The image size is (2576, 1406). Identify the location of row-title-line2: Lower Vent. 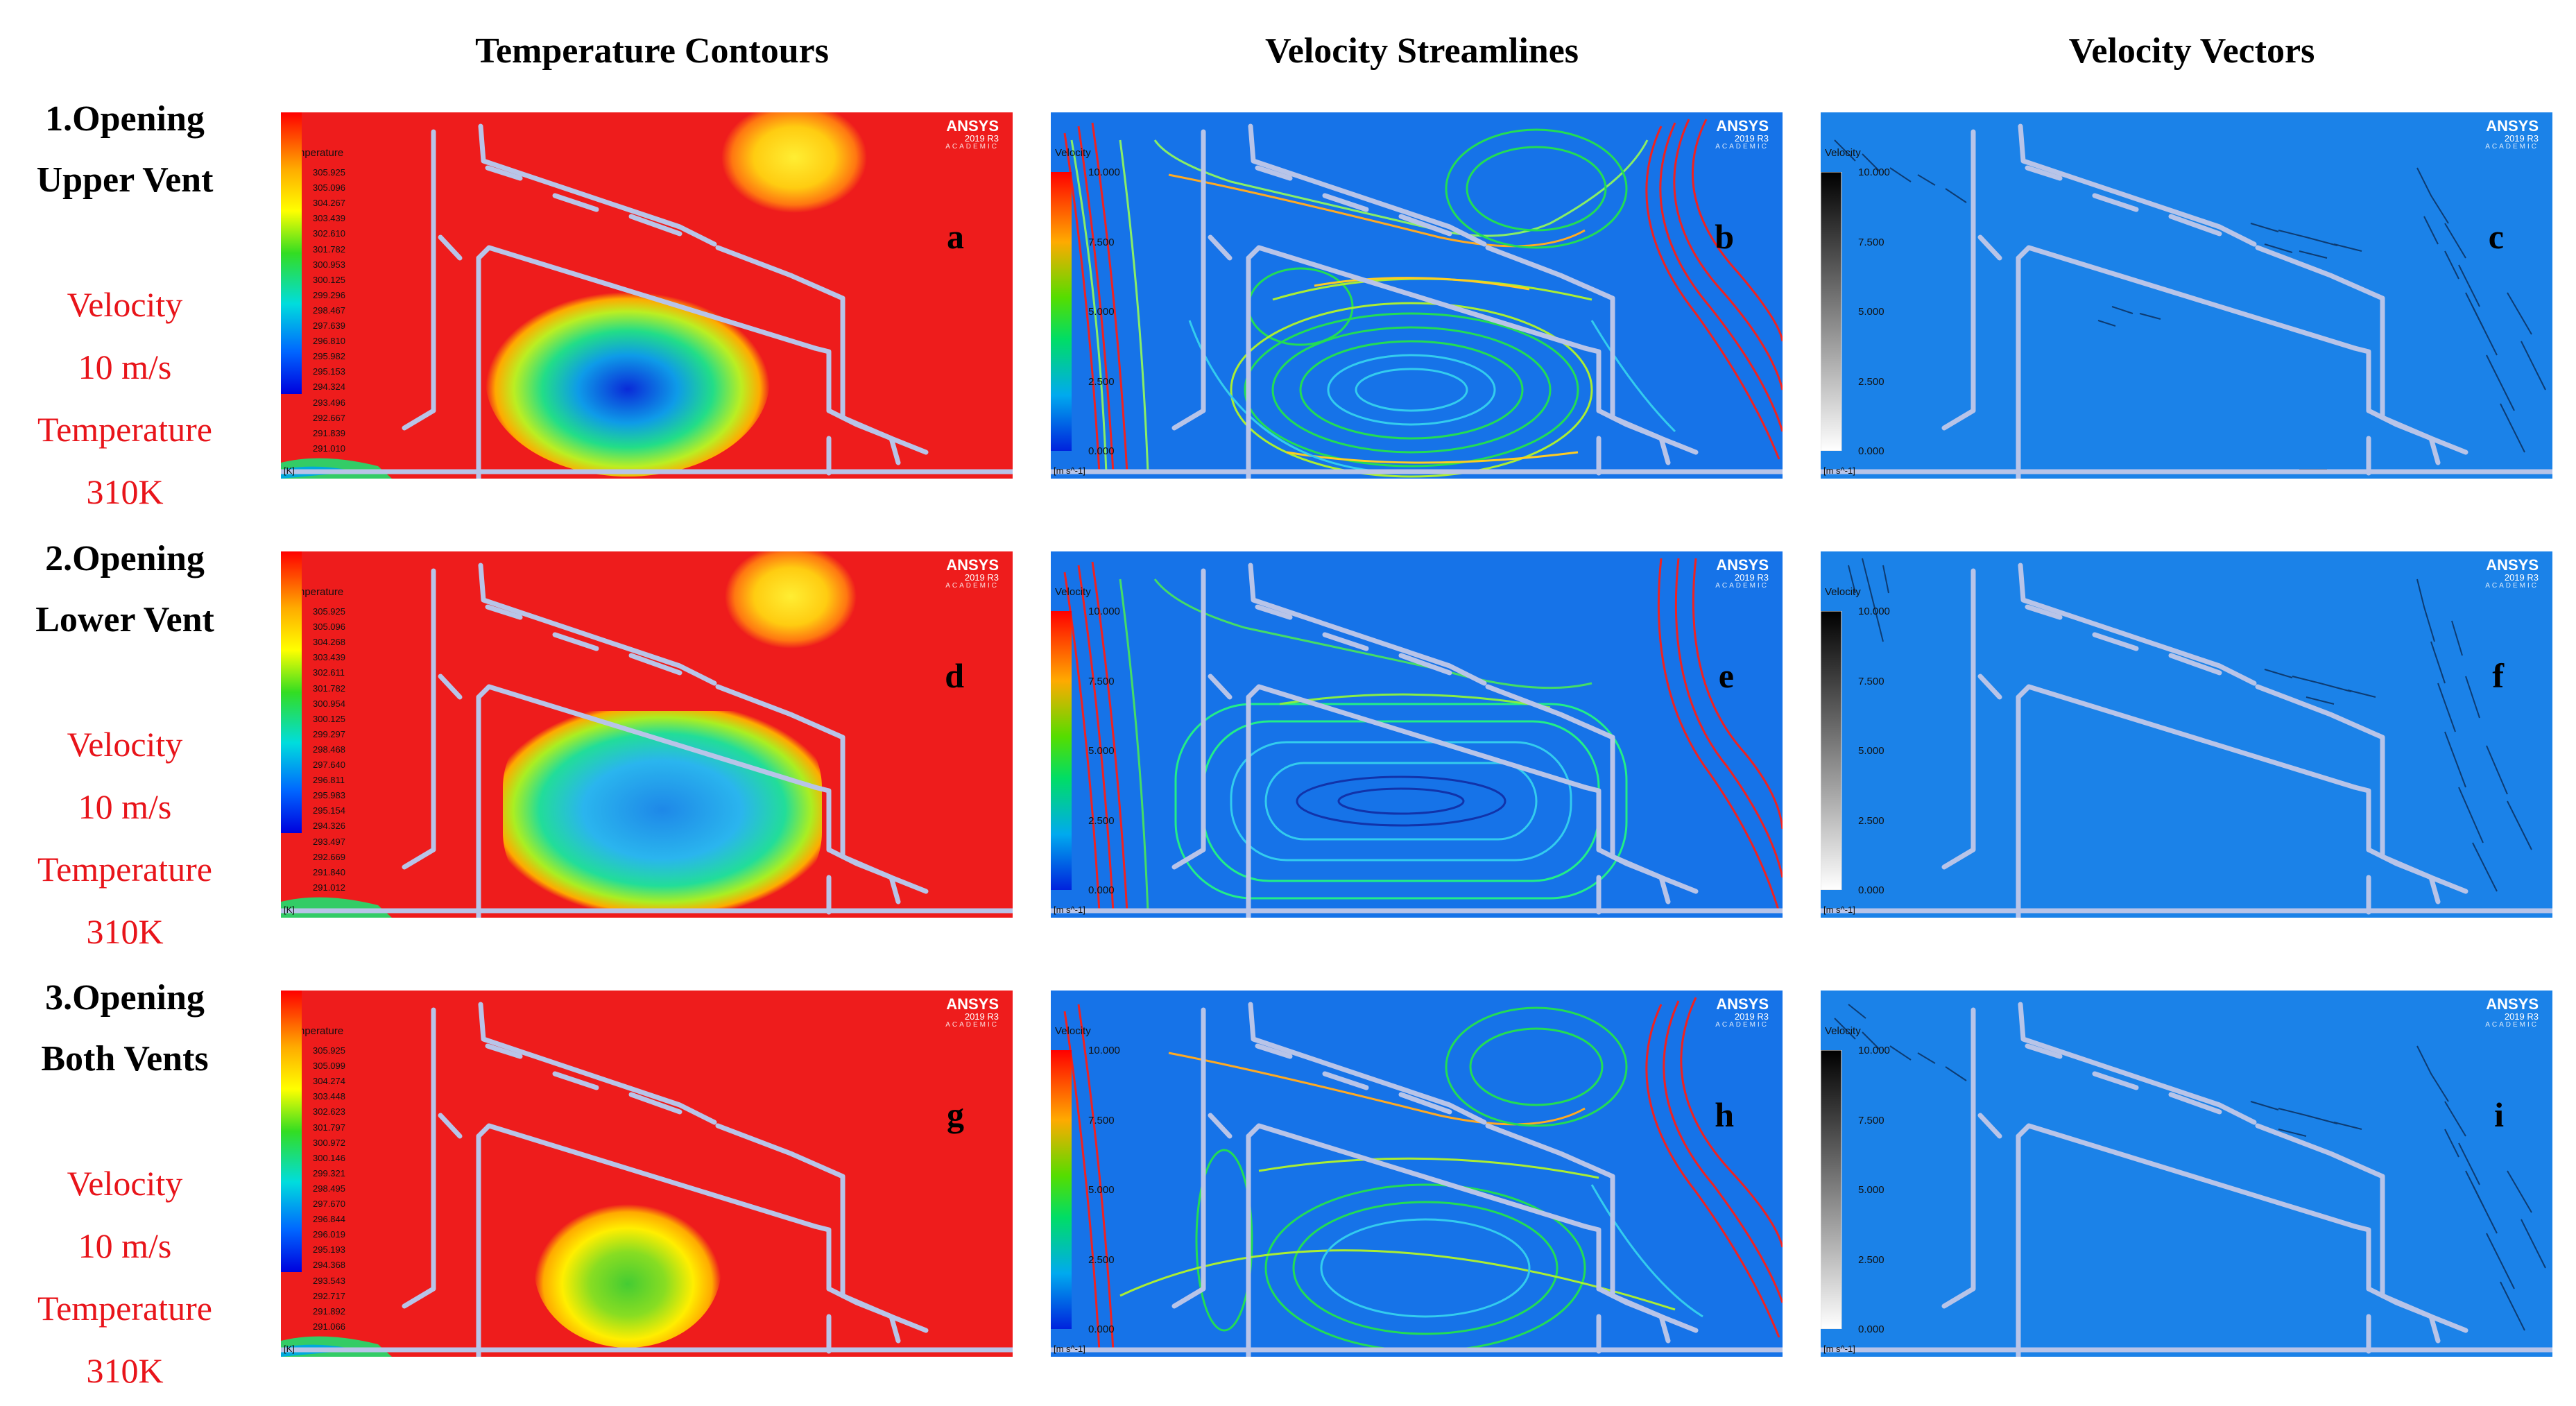
(124, 620).